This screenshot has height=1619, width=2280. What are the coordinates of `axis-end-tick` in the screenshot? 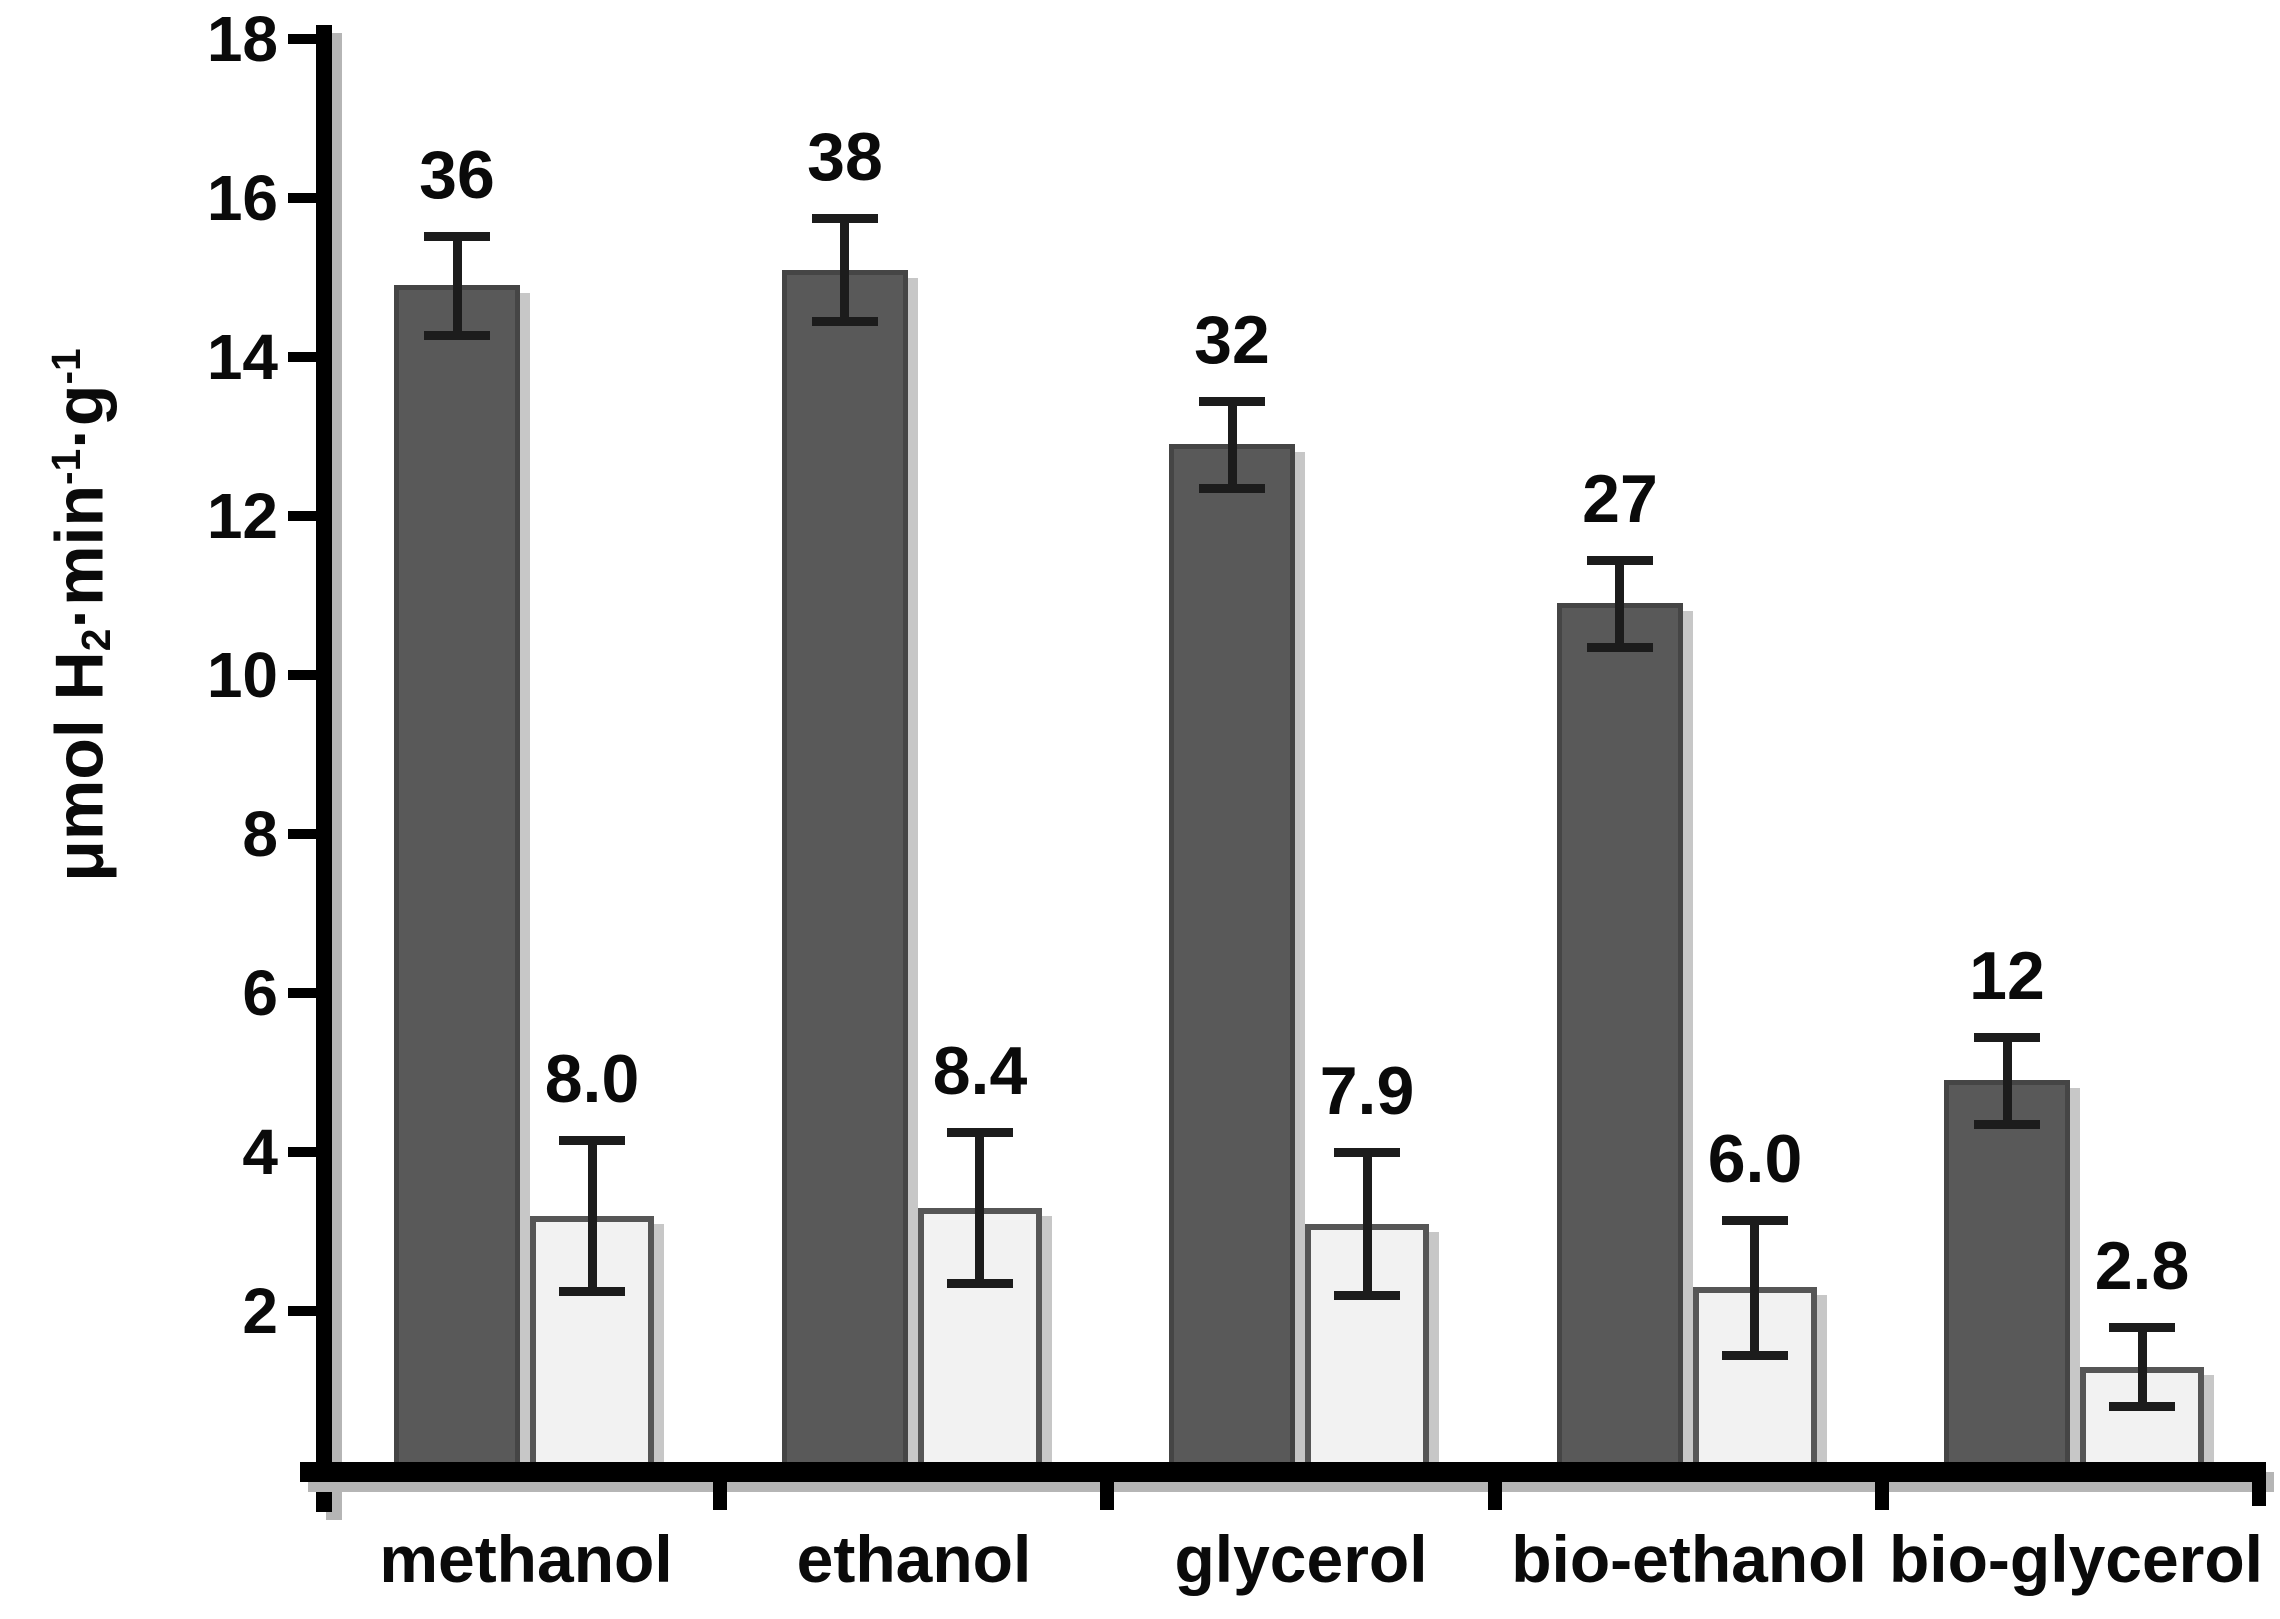 It's located at (2259, 1491).